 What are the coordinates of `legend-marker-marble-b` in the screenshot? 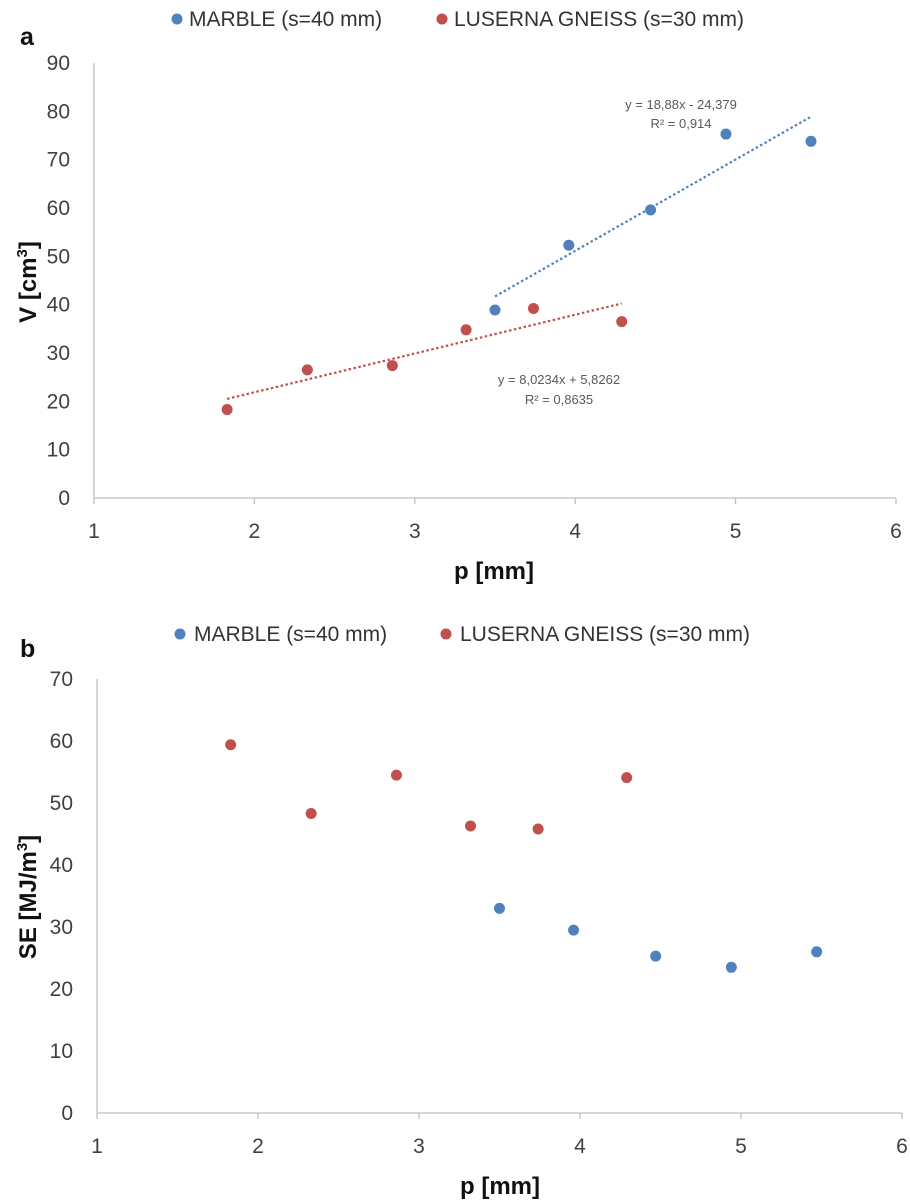 It's located at (180, 634).